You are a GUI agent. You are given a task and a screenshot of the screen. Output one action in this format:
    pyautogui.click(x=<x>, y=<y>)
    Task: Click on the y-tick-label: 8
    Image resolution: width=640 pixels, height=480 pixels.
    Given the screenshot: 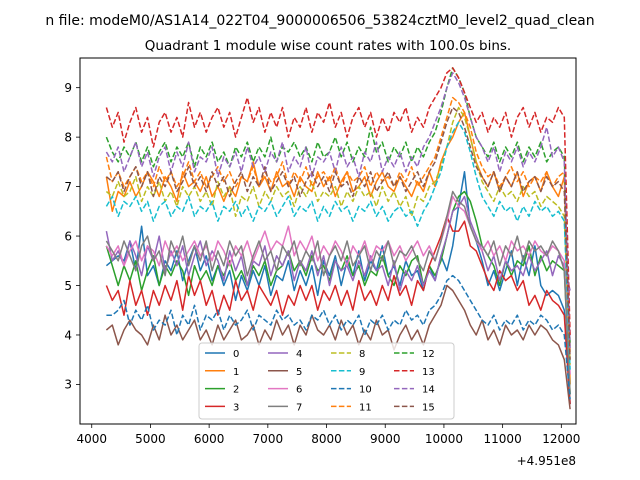 What is the action you would take?
    pyautogui.click(x=68, y=137)
    